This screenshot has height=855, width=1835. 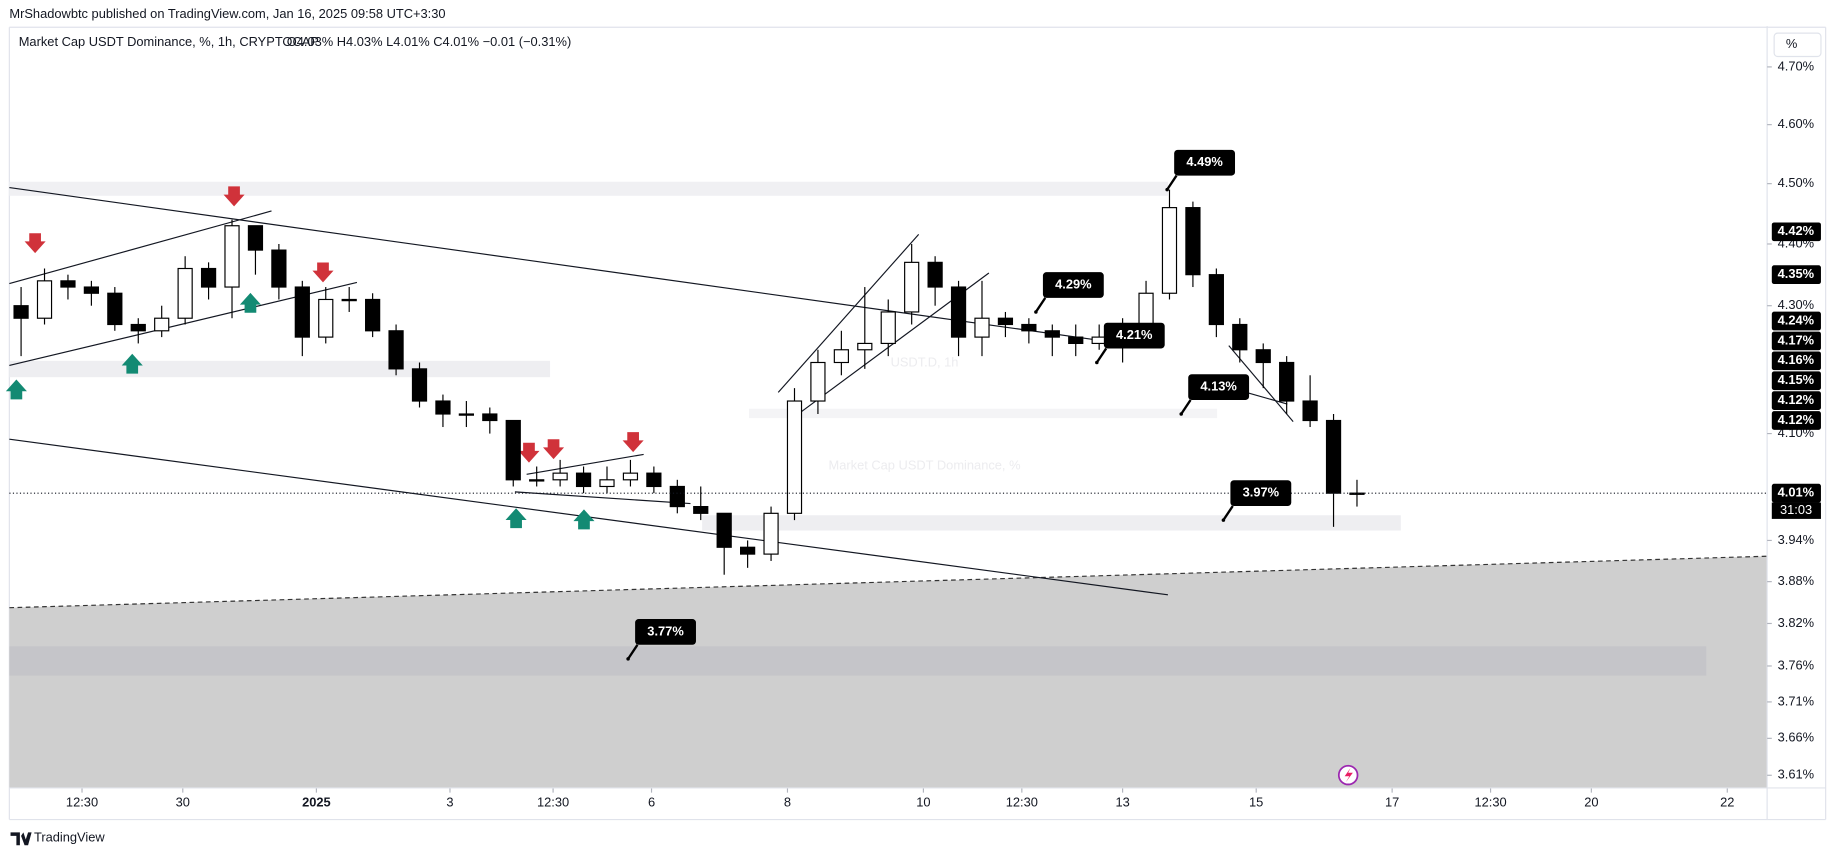 I want to click on y-tick-label: 4.70%, so click(x=1796, y=65).